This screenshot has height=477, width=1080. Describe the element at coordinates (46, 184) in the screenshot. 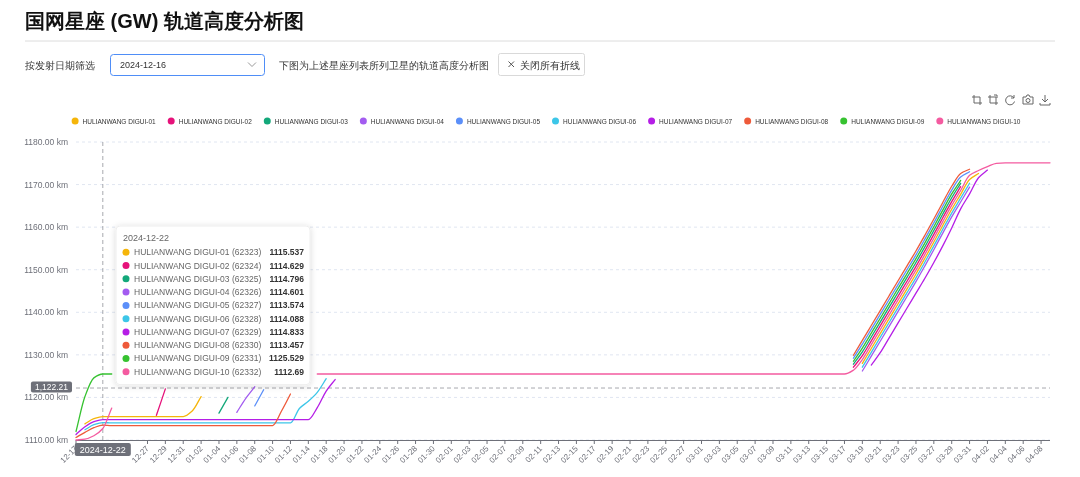

I see `y-tick-label: 1170.00 km` at that location.